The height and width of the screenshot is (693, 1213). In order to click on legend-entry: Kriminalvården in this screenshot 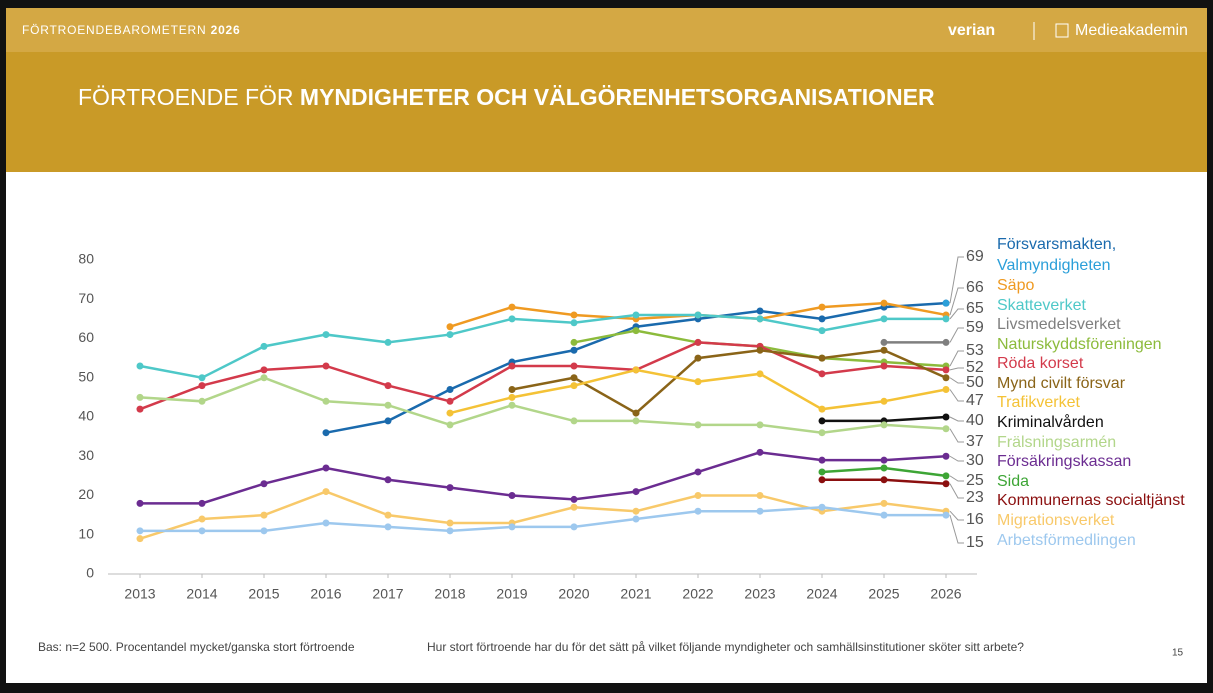, I will do `click(1050, 422)`.